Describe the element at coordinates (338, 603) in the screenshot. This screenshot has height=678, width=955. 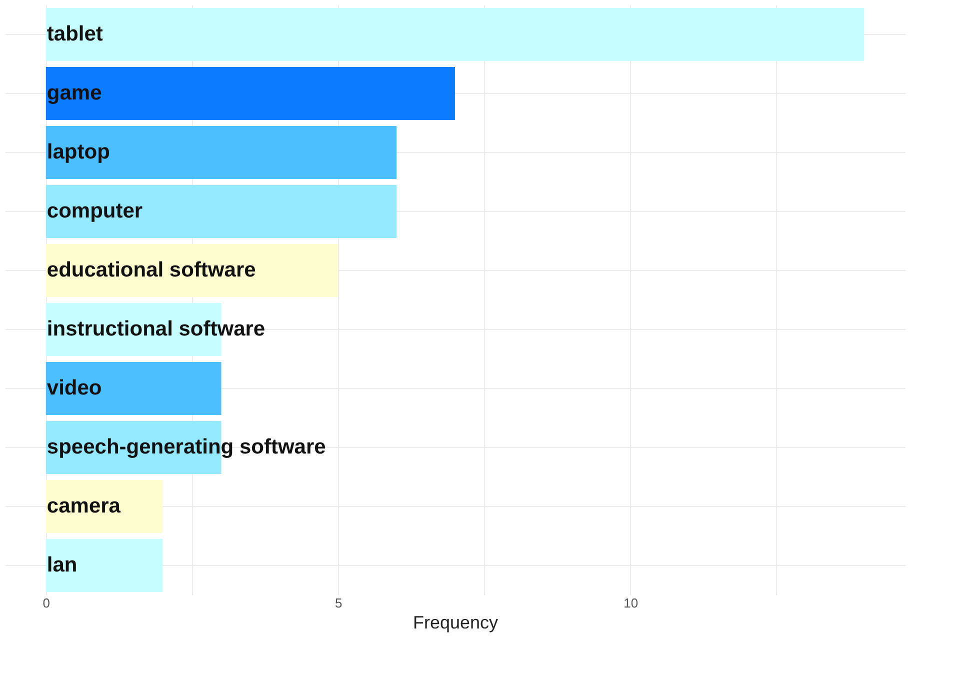
I see `x-tick-label: 5` at that location.